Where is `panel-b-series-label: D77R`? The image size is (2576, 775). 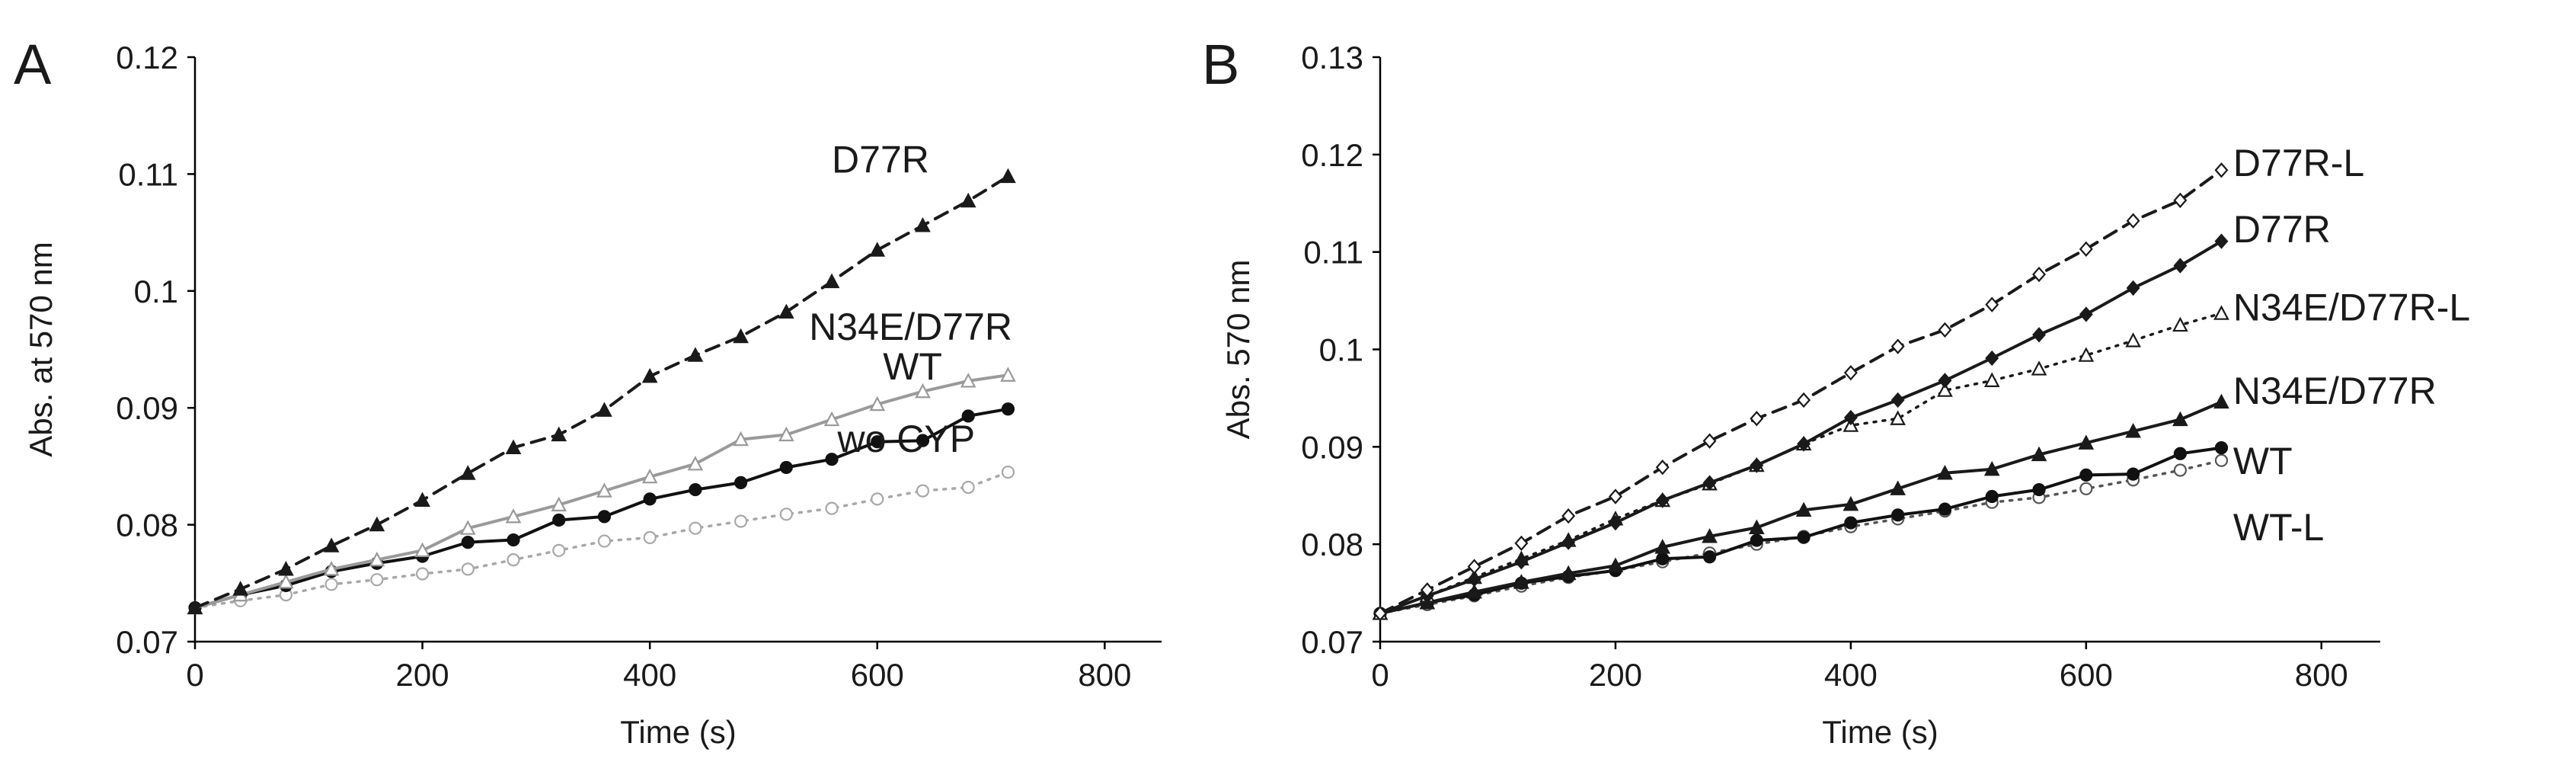
panel-b-series-label: D77R is located at coordinates (2282, 230).